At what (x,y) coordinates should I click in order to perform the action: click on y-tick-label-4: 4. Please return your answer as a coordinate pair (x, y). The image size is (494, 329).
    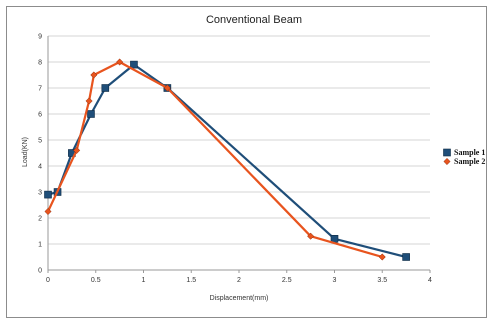
    Looking at the image, I should click on (40, 167).